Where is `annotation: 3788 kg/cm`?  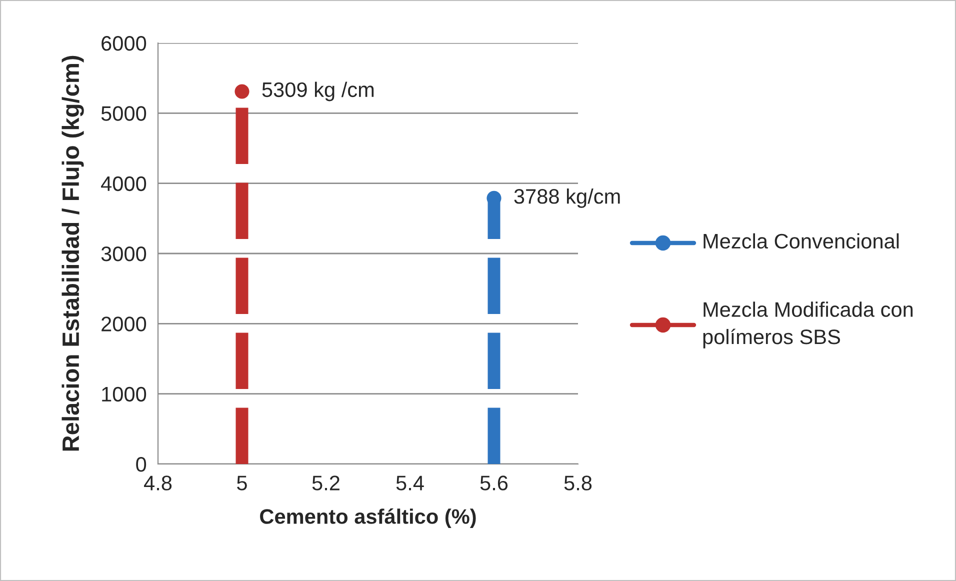
annotation: 3788 kg/cm is located at coordinates (567, 198).